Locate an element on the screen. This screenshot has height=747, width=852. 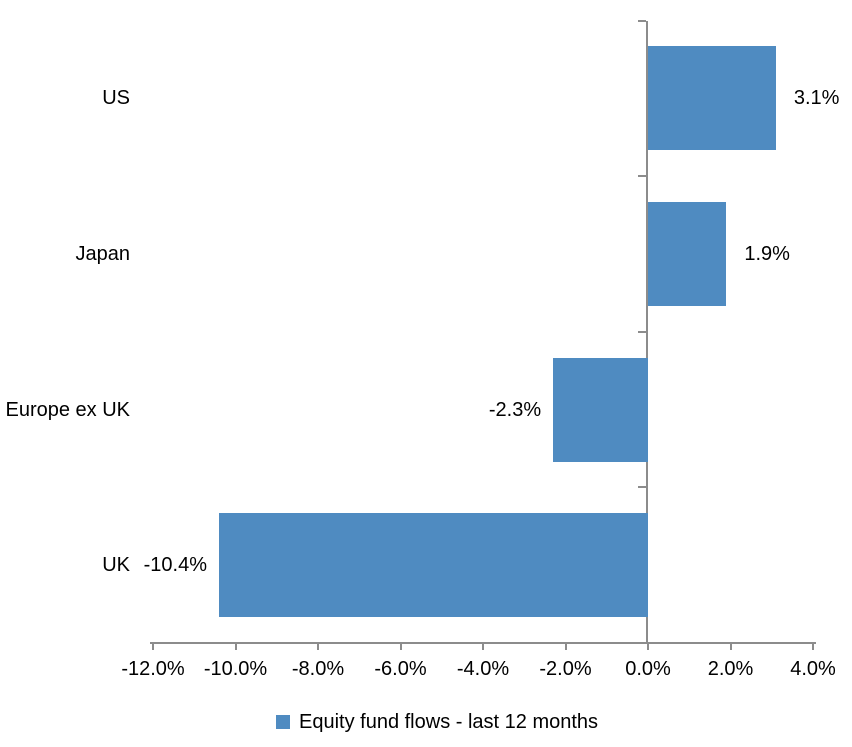
x-tick-label: 4.0% is located at coordinates (813, 669).